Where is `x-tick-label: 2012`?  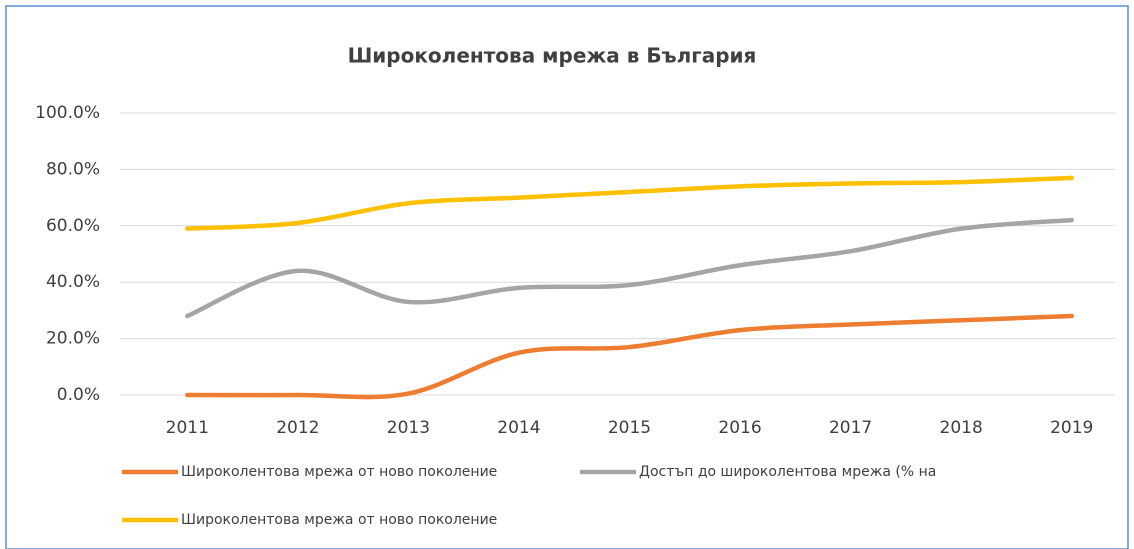
x-tick-label: 2012 is located at coordinates (297, 428).